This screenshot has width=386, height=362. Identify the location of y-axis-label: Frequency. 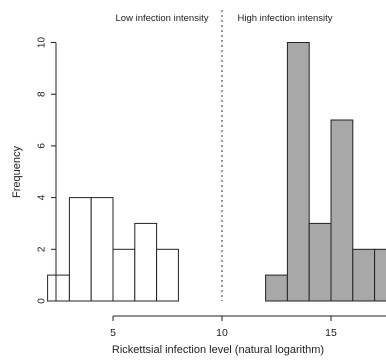
(17, 172).